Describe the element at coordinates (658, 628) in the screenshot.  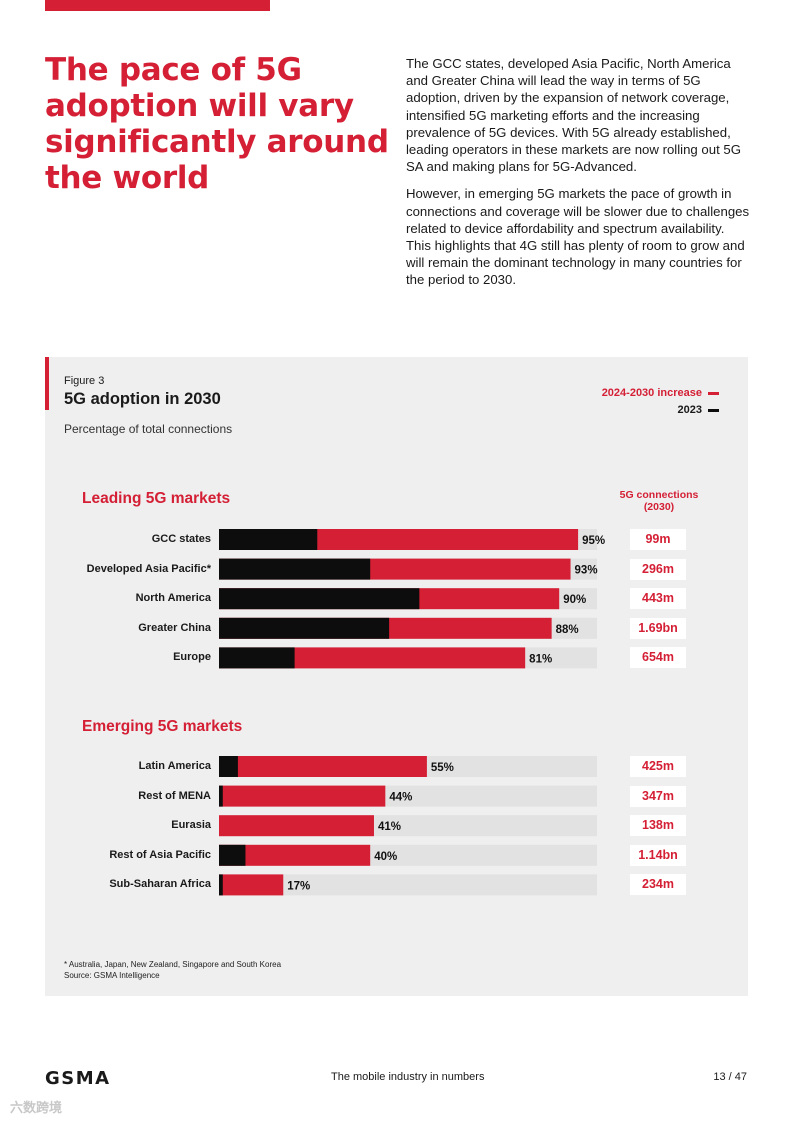
I see `connections-value: 1.69bn` at that location.